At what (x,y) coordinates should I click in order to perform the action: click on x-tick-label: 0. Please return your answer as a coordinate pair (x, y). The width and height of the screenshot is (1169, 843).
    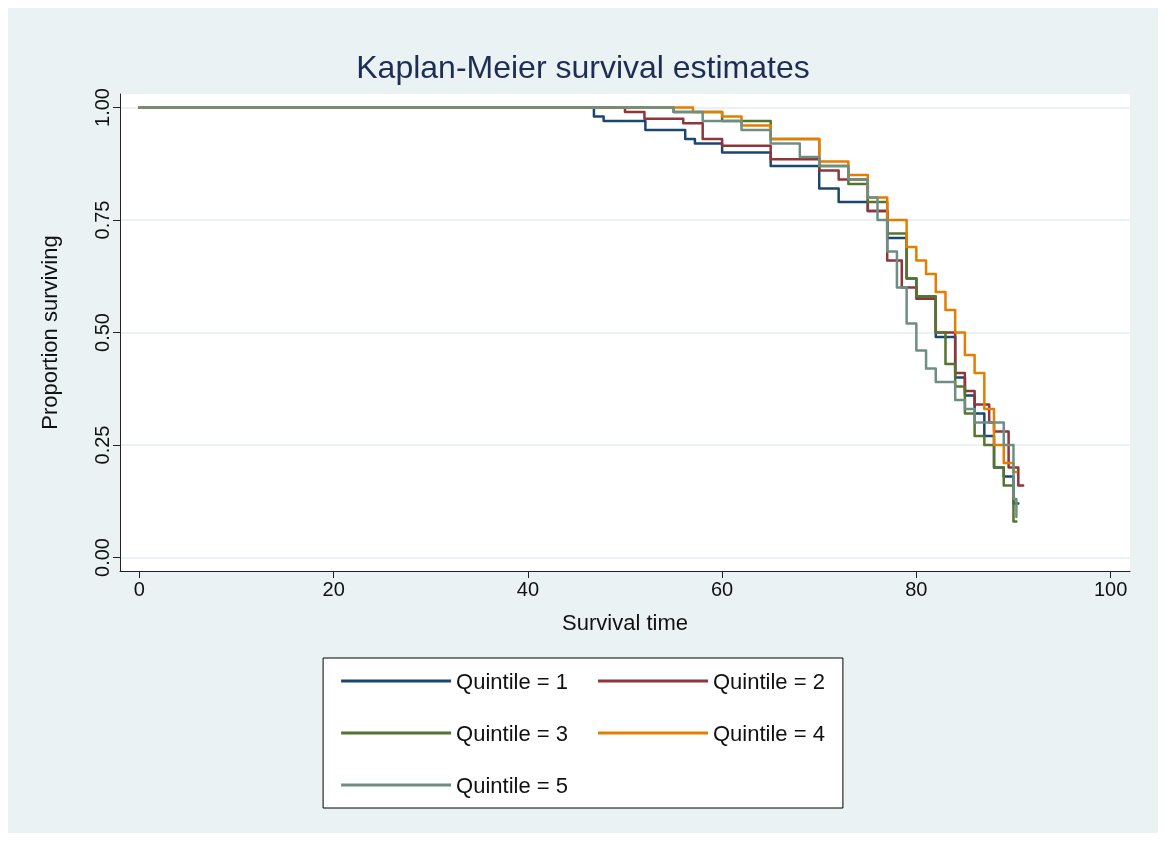
    Looking at the image, I should click on (139, 589).